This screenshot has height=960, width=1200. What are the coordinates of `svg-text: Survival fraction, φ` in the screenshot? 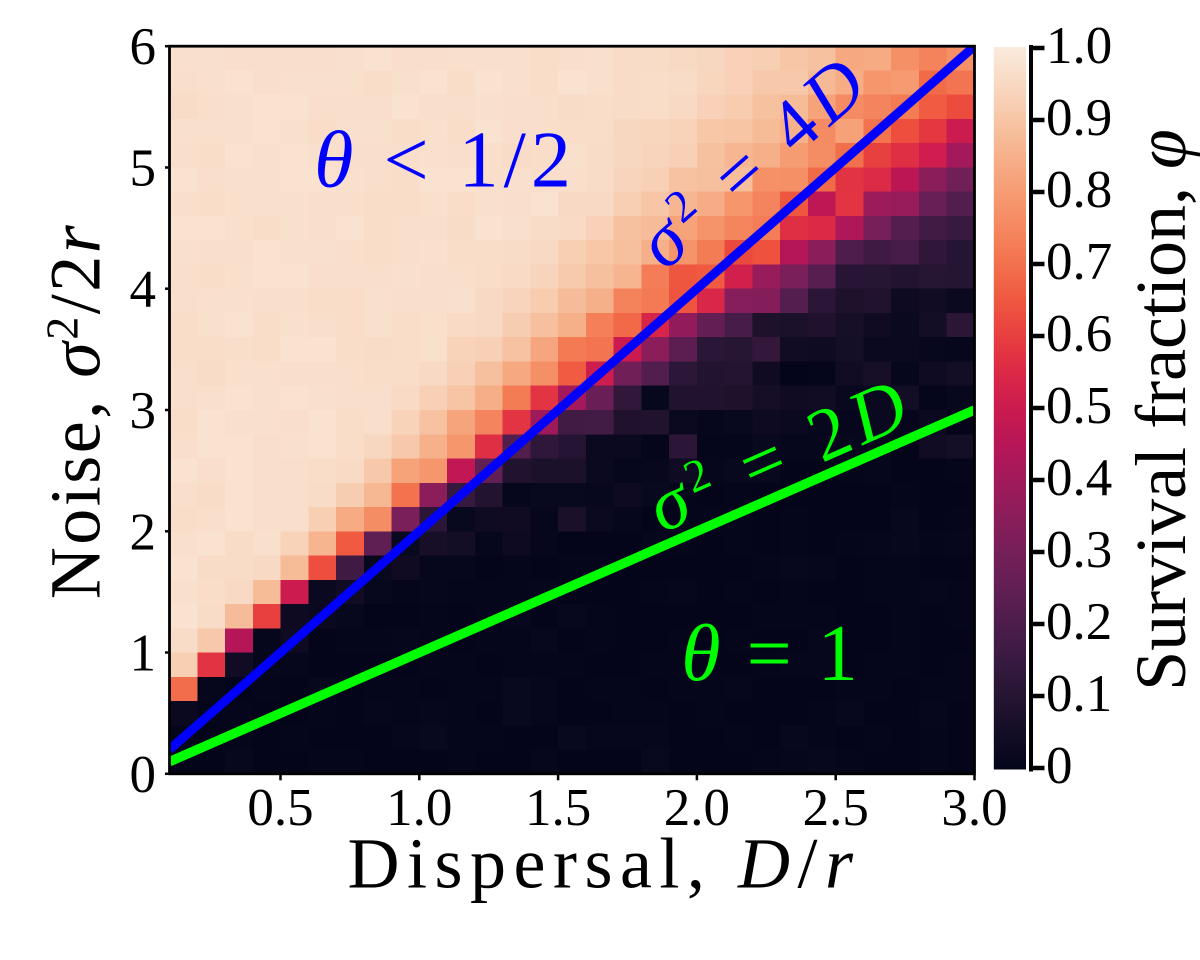 It's located at (1160, 410).